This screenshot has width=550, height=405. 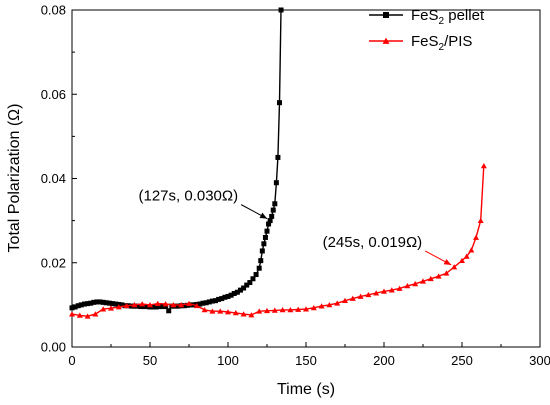 I want to click on annotation-label: (127s, 0.030Ω), so click(x=189, y=196).